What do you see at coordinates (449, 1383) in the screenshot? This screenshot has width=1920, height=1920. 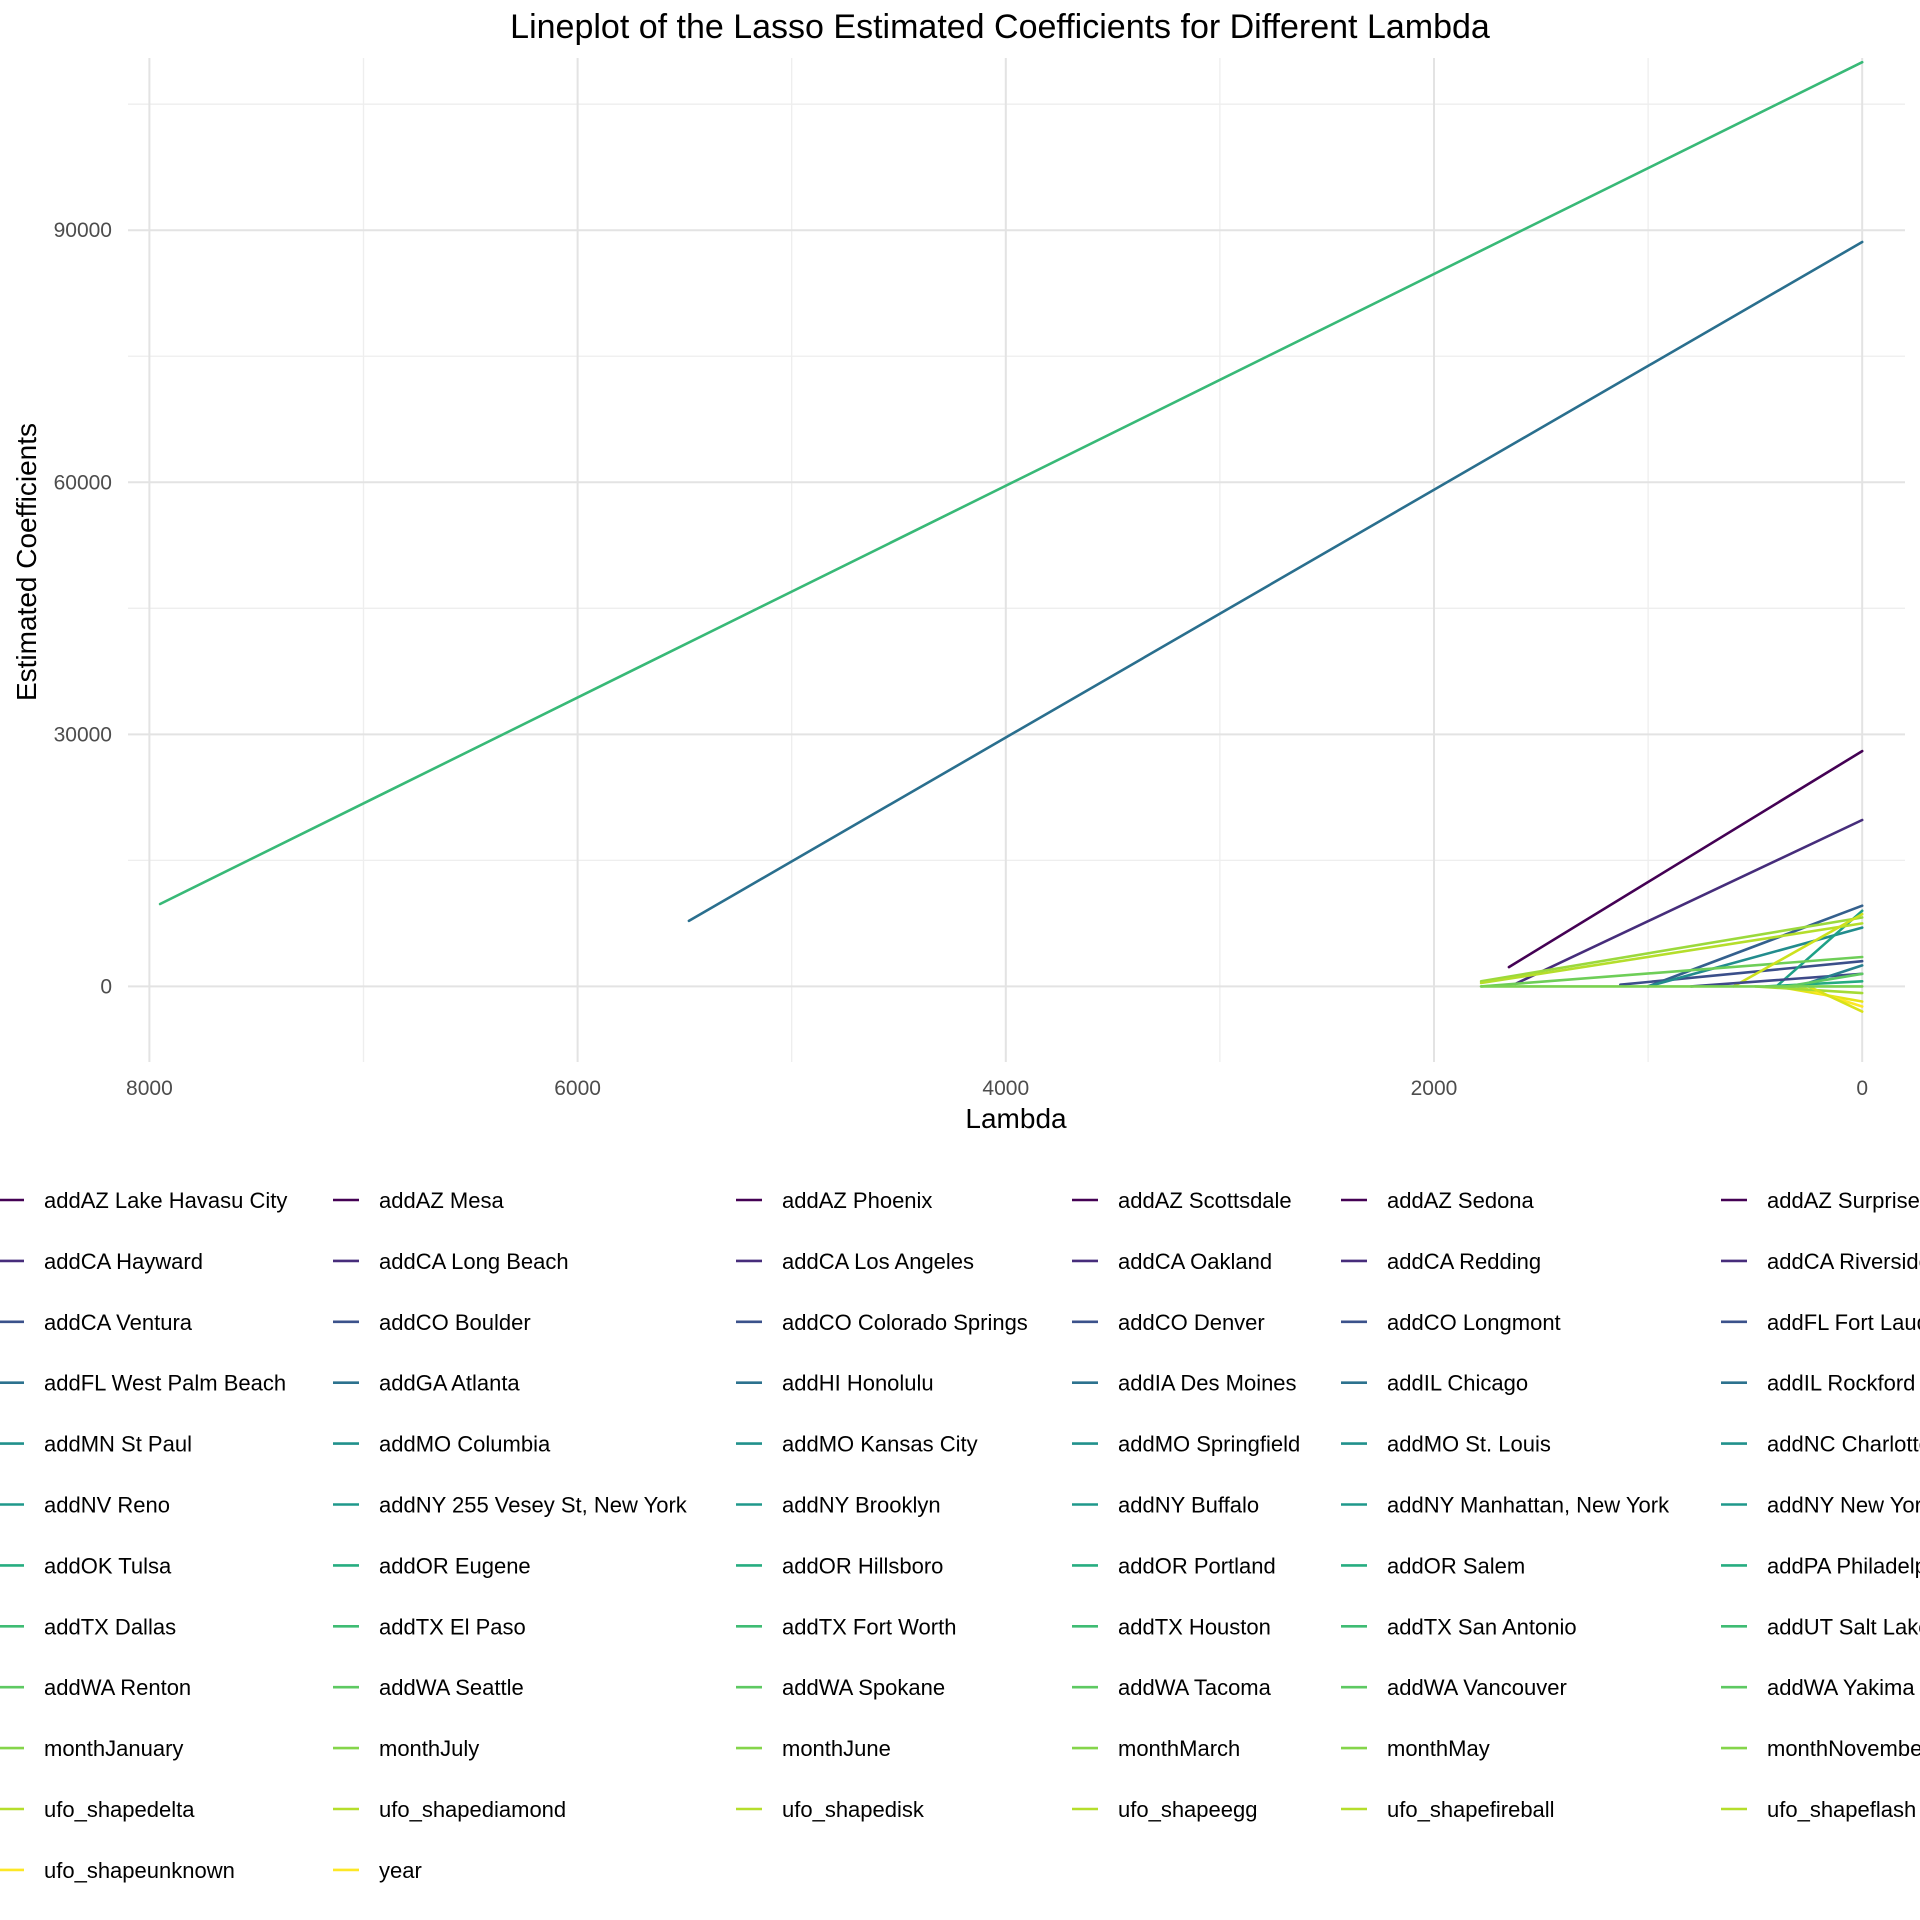 I see `legend-label: addGA Atlanta` at bounding box center [449, 1383].